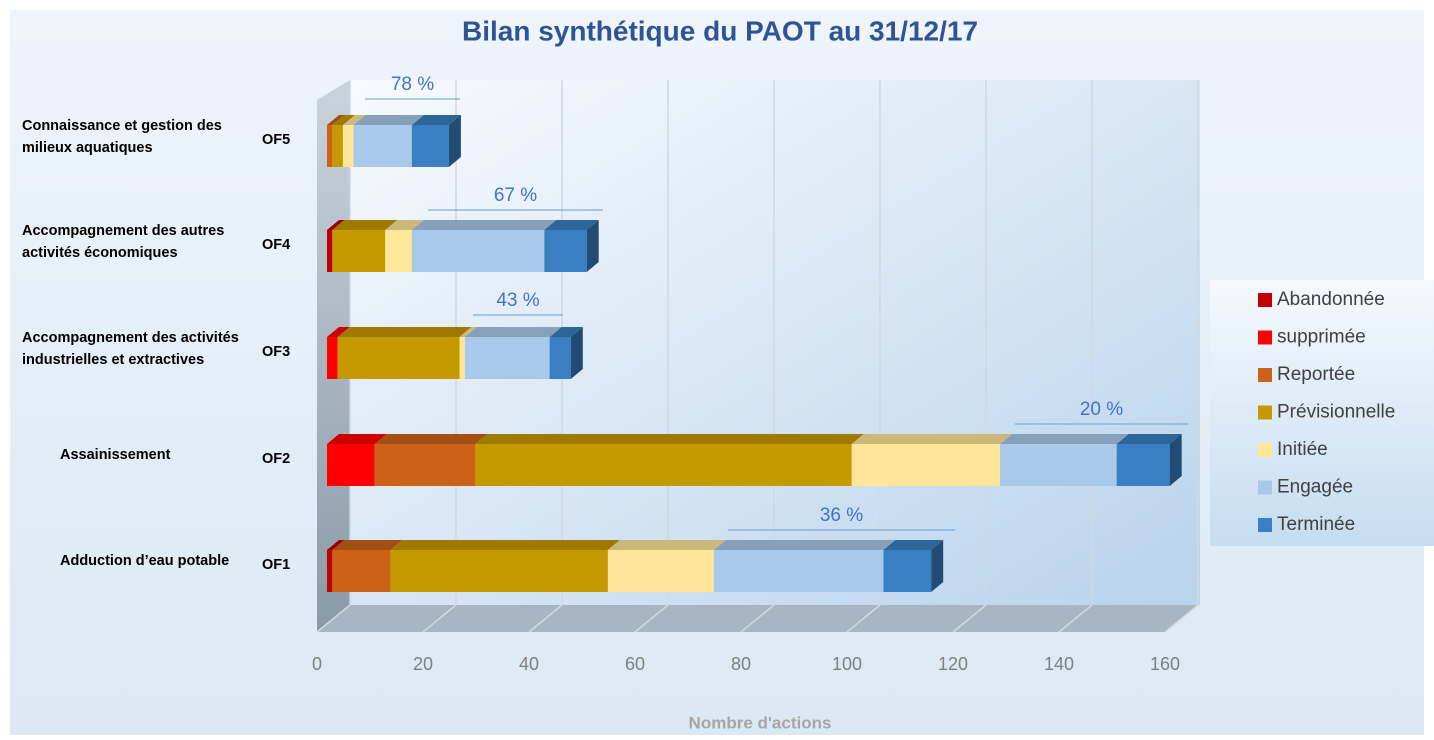 The width and height of the screenshot is (1434, 740). I want to click on percent-label: 67 %, so click(515, 195).